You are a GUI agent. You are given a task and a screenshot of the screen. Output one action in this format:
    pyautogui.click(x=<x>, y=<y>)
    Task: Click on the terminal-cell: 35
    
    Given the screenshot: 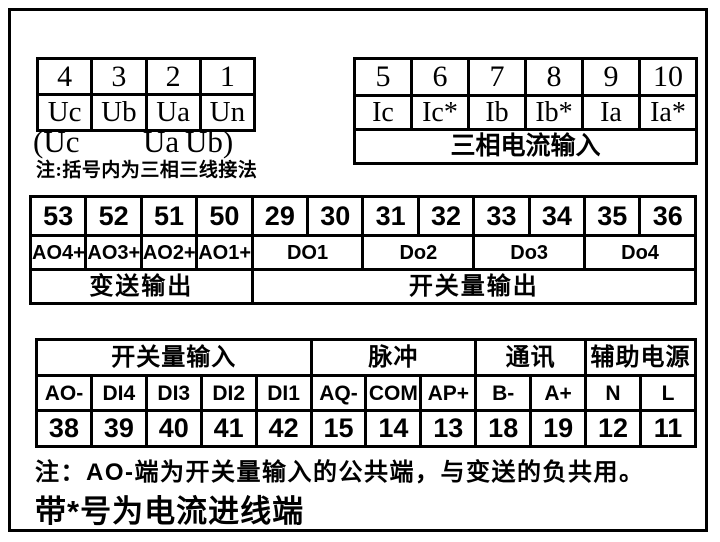 What is the action you would take?
    pyautogui.click(x=612, y=216)
    